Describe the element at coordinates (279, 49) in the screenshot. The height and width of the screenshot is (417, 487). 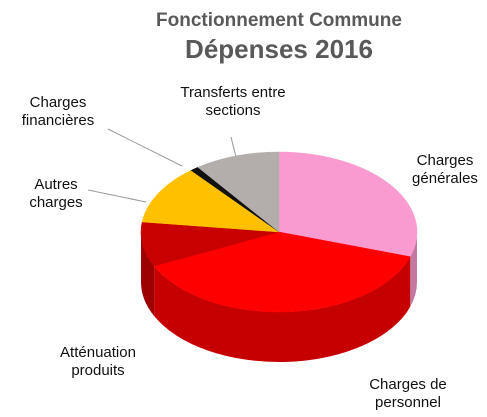
I see `chart-subtitle: Dépenses 2016` at that location.